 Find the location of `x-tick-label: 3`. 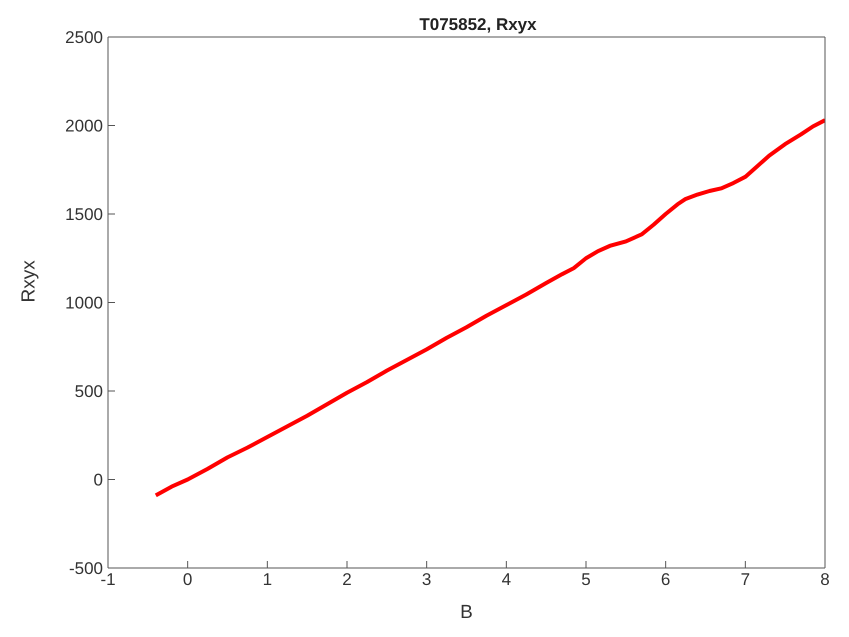

x-tick-label: 3 is located at coordinates (427, 580).